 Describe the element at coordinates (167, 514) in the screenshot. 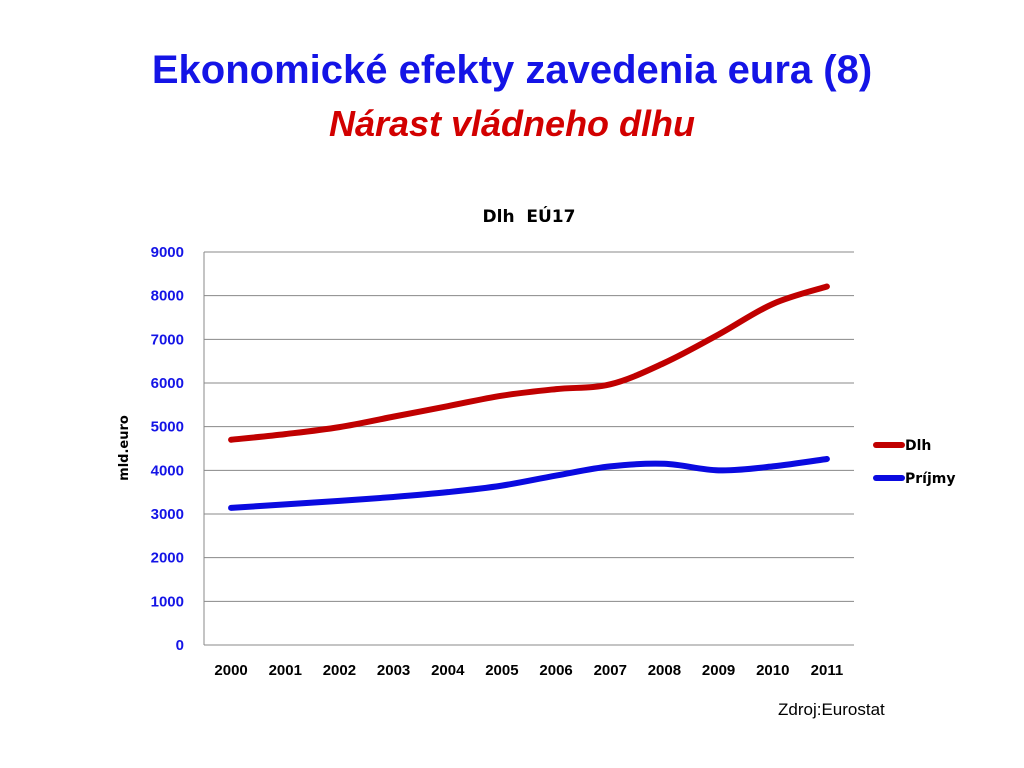

I see `y-tick-label: 3000` at that location.